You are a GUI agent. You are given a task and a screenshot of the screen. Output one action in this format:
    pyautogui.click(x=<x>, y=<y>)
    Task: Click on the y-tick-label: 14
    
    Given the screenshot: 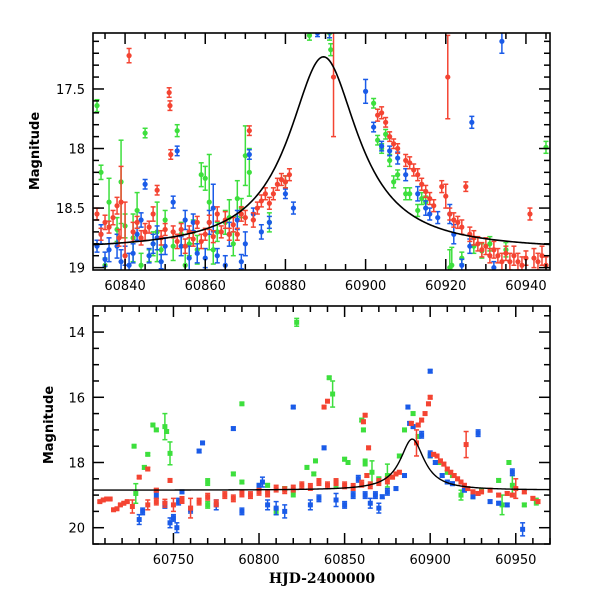 What is the action you would take?
    pyautogui.click(x=76, y=333)
    